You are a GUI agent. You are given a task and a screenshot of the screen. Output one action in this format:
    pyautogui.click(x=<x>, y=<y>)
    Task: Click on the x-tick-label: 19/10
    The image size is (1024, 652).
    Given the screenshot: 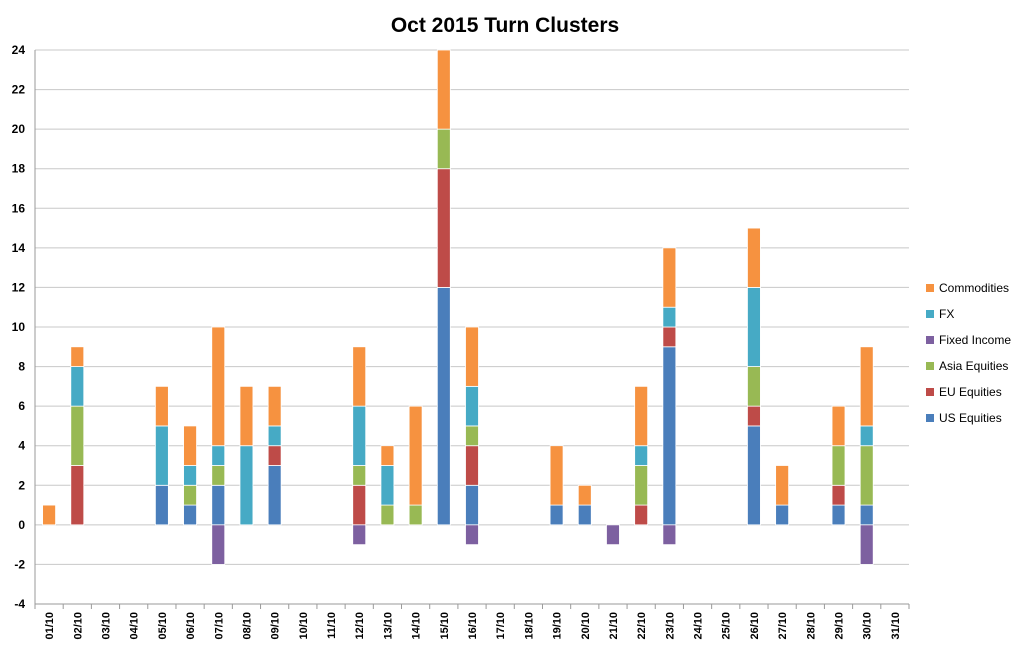 What is the action you would take?
    pyautogui.click(x=558, y=626)
    